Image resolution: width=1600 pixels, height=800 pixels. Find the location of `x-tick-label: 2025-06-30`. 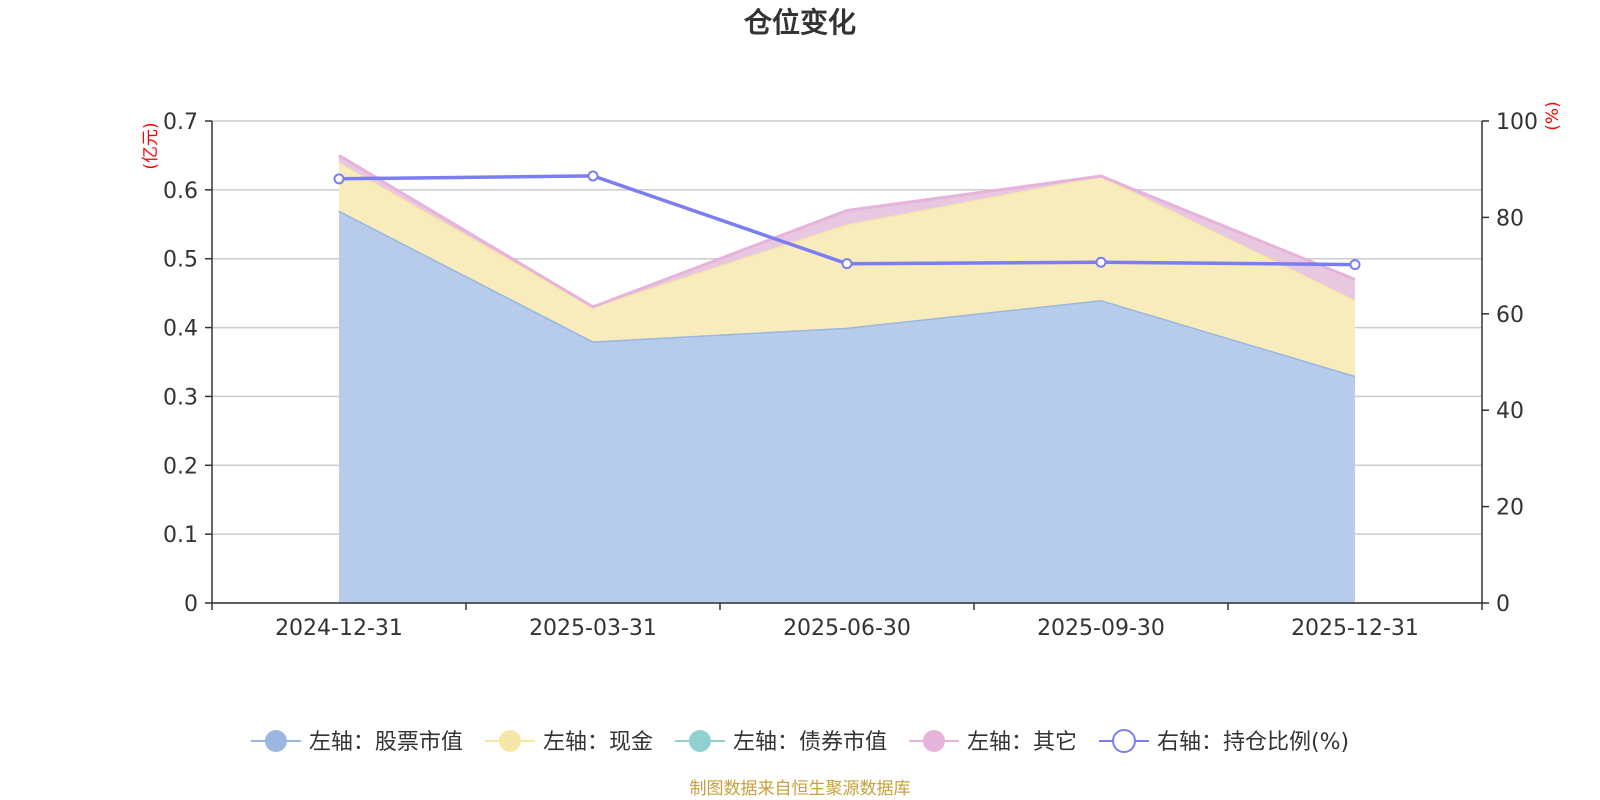

x-tick-label: 2025-06-30 is located at coordinates (847, 628).